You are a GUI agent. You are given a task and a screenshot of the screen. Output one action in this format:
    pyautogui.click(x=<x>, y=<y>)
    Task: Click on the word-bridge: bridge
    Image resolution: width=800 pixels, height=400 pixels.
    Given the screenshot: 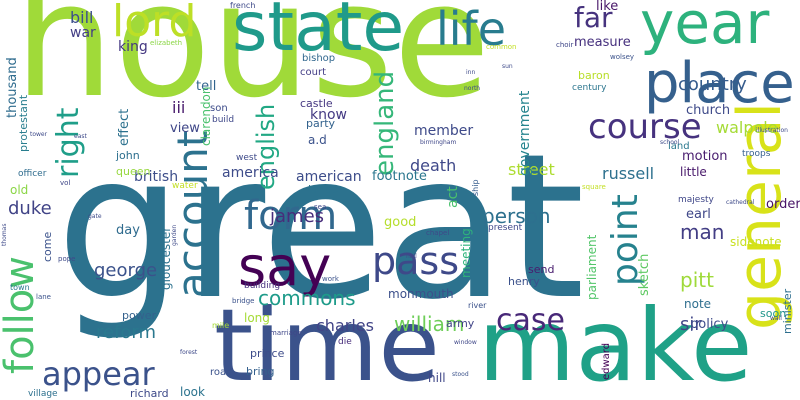 What is the action you would take?
    pyautogui.click(x=243, y=301)
    